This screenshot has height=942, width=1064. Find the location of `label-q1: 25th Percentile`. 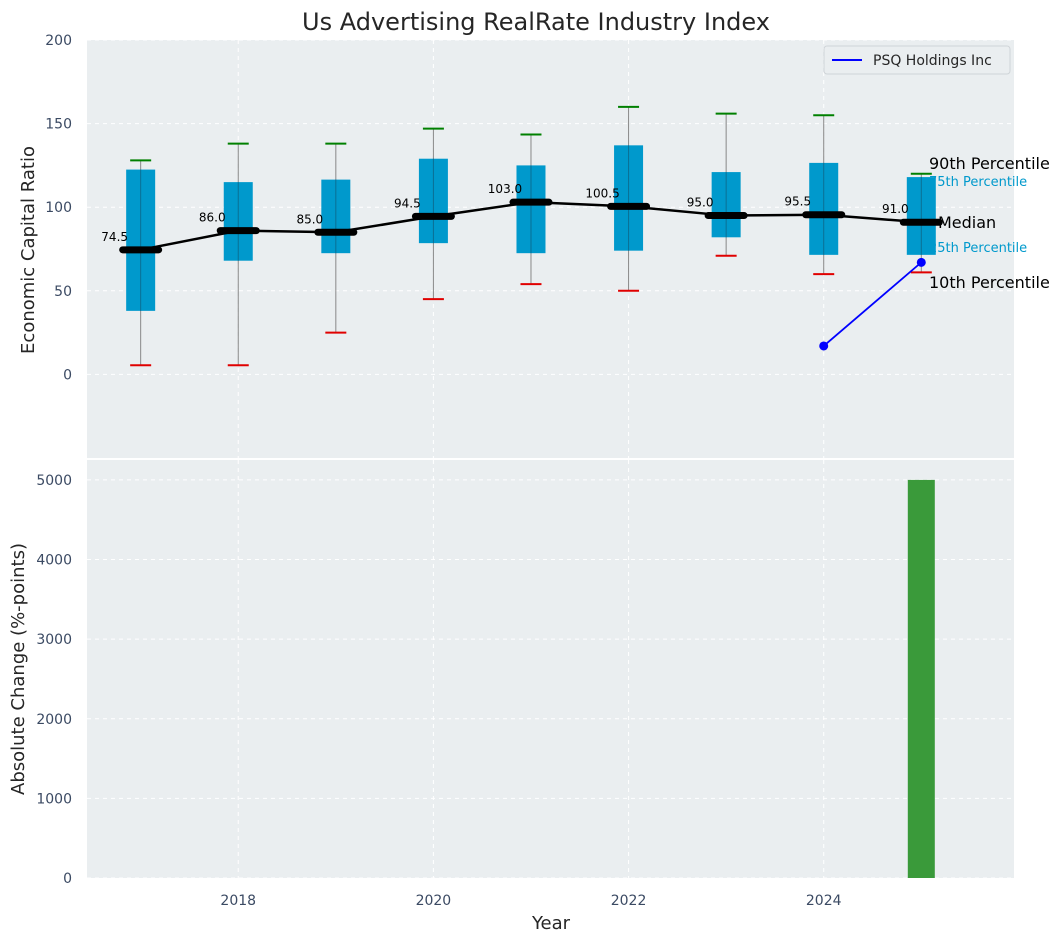

label-q1: 25th Percentile is located at coordinates (978, 248).